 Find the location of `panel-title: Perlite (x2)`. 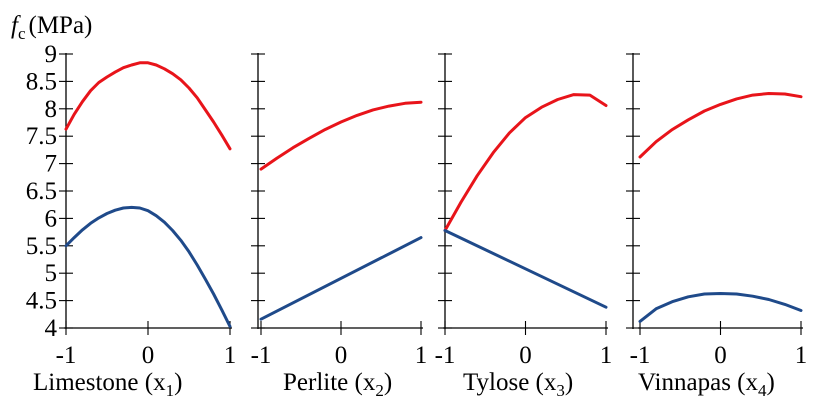

panel-title: Perlite (x2) is located at coordinates (337, 384).